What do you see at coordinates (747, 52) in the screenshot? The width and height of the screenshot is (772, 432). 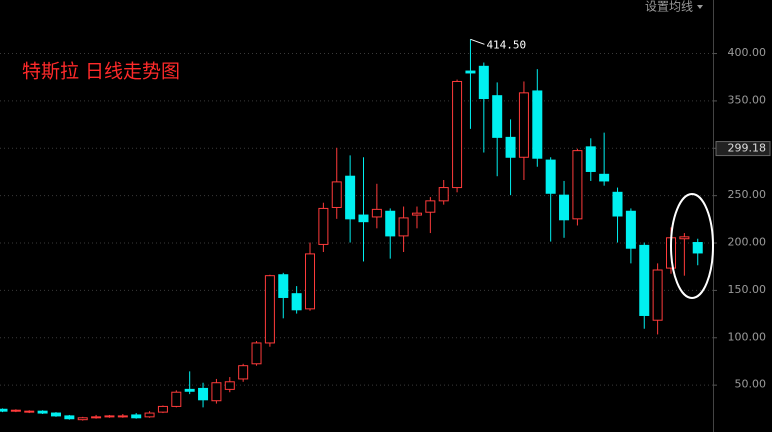 I see `y-tick-label: 400.00` at bounding box center [747, 52].